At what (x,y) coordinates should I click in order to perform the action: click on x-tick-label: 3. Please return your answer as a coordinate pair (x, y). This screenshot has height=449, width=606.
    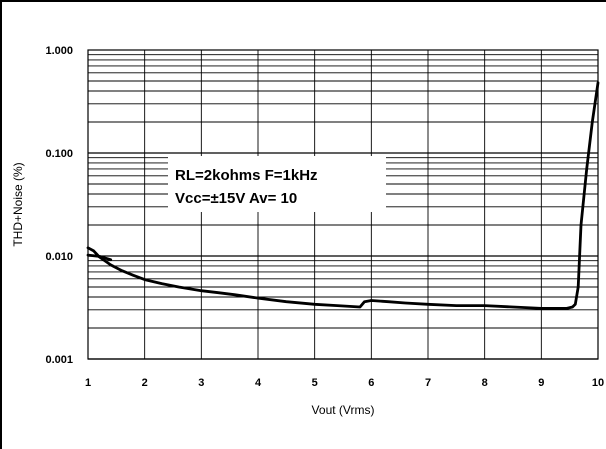
    Looking at the image, I should click on (201, 383).